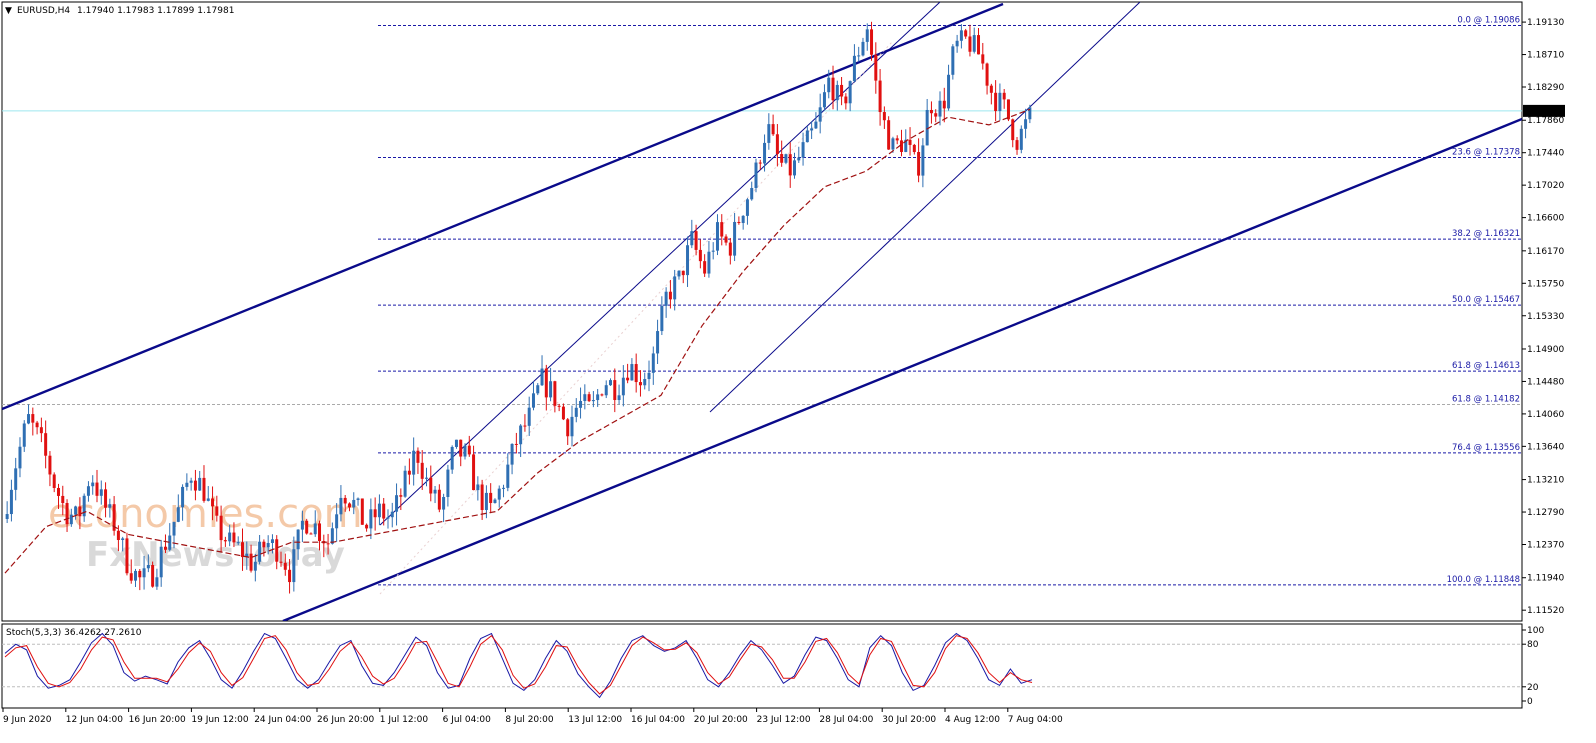  Describe the element at coordinates (1545, 447) in the screenshot. I see `price-tick-label: 1.13640` at that location.